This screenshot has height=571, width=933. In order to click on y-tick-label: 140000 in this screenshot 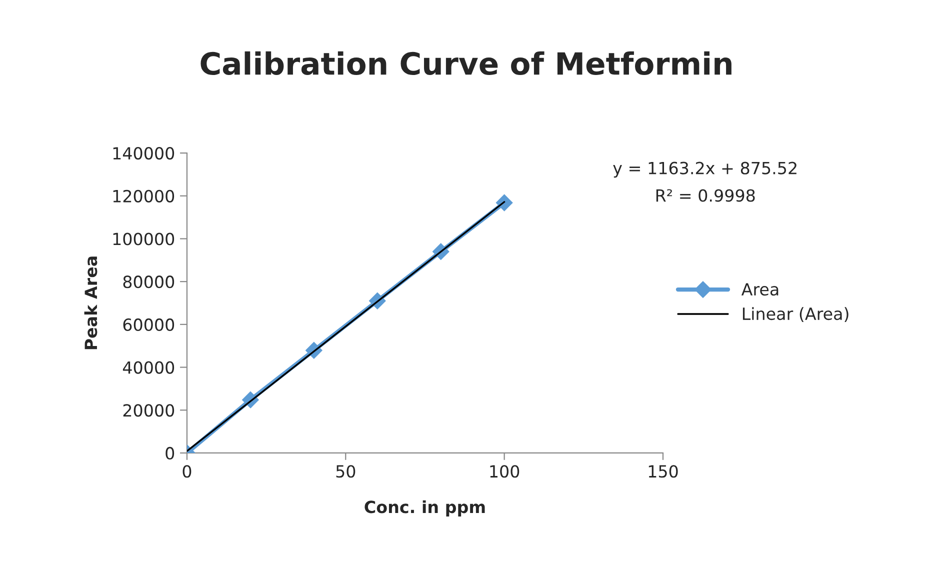, I will do `click(143, 153)`.